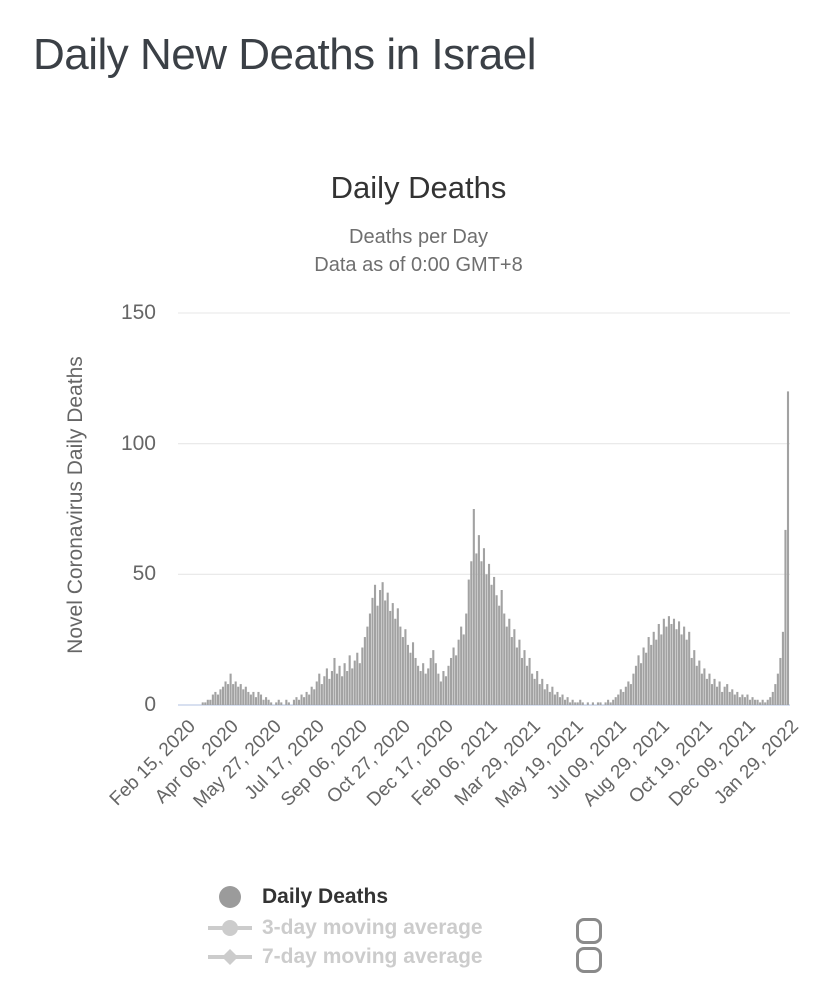  I want to click on legend-item-daily-deaths: Daily Deaths, so click(297, 897).